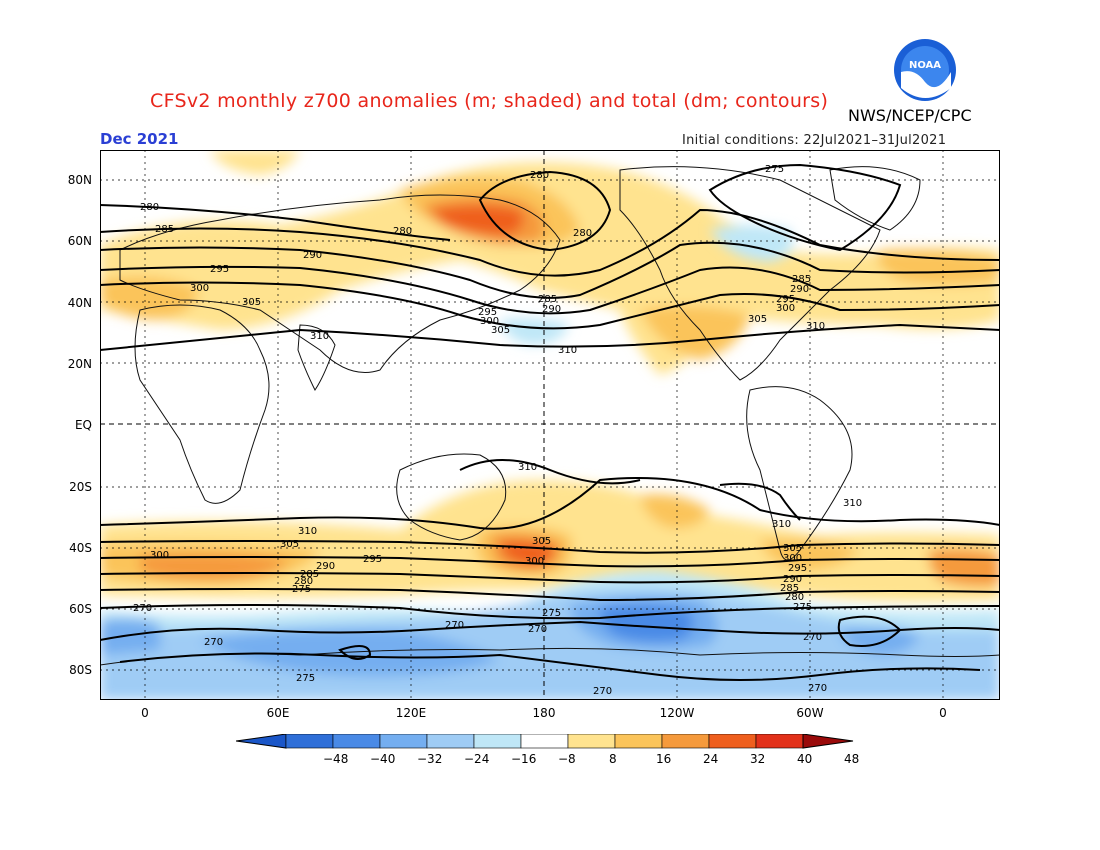 Image resolution: width=1100 pixels, height=850 pixels. I want to click on initial-conditions: Initial conditions: 22Jul2021–31Jul2021, so click(814, 140).